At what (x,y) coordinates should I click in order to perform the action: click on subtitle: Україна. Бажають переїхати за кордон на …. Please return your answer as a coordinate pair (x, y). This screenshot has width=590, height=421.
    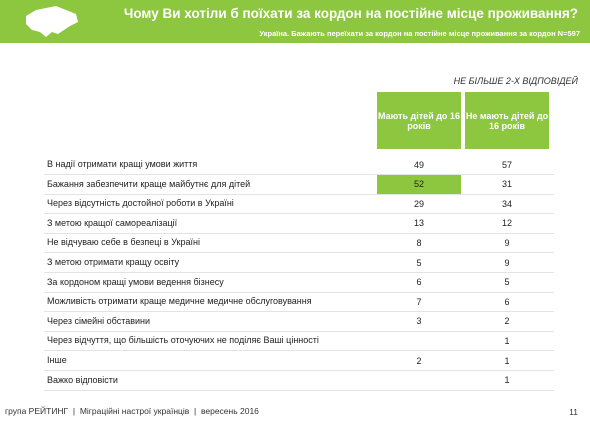
    Looking at the image, I should click on (419, 33).